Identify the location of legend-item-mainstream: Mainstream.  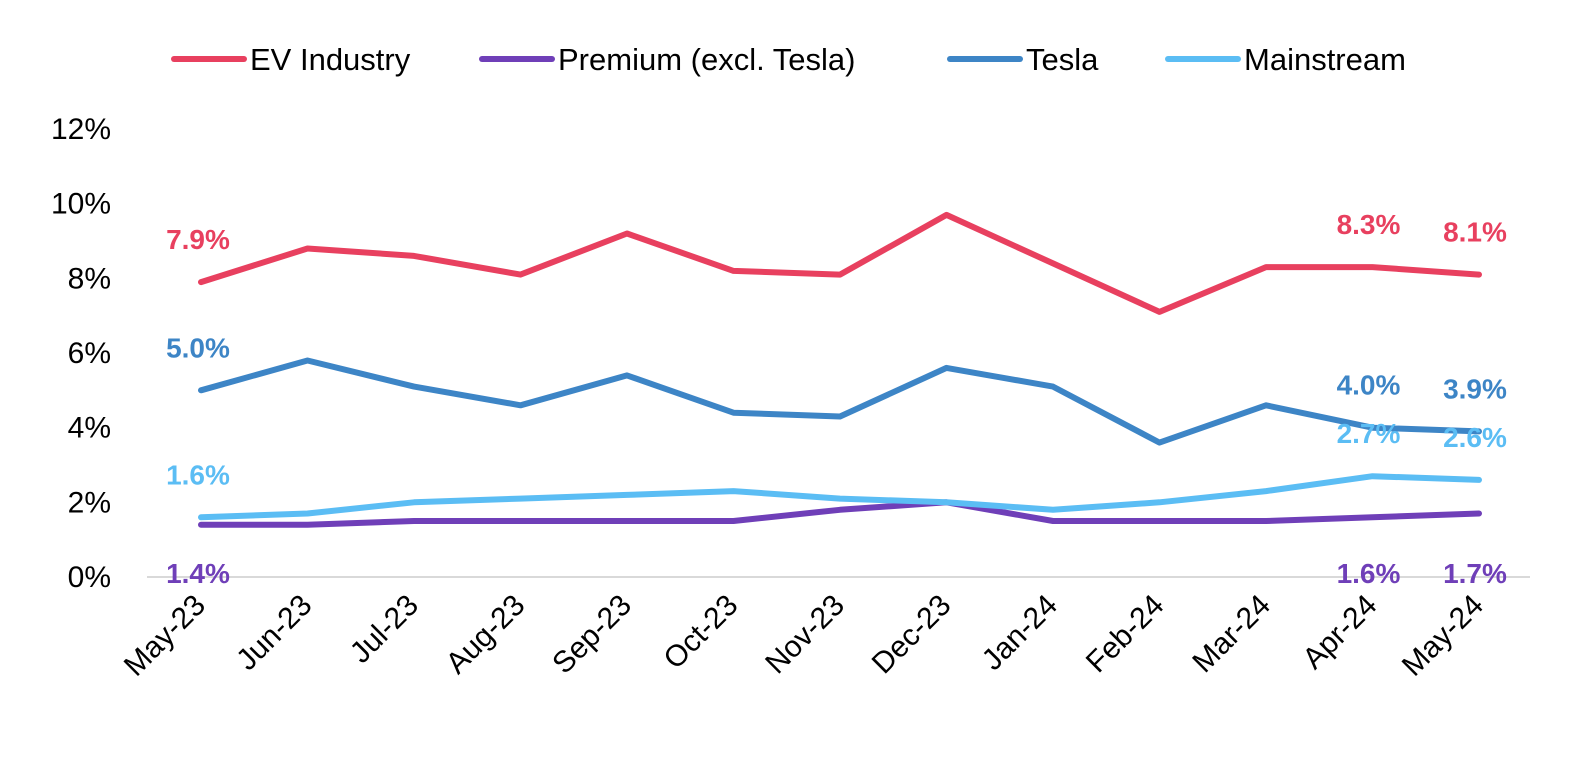
(1285, 59).